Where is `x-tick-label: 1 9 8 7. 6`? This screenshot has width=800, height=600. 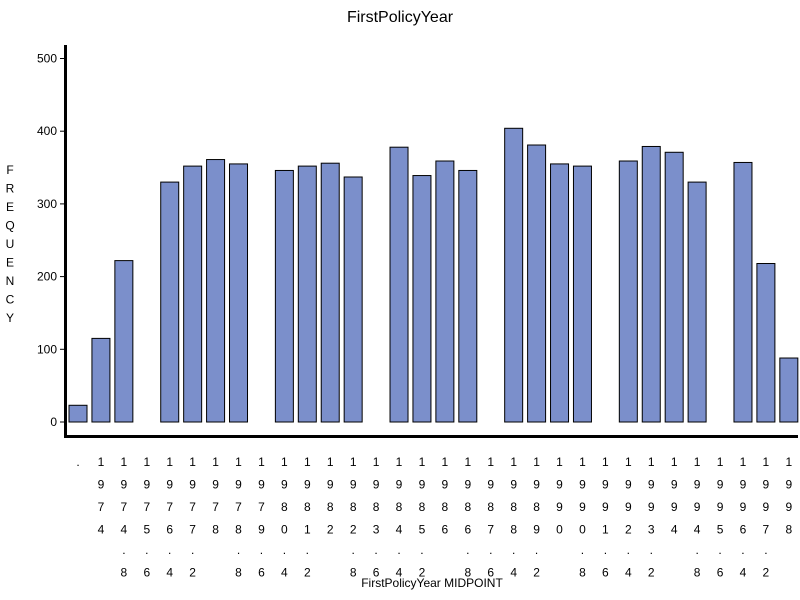 x-tick-label: 1 9 8 7. 6 is located at coordinates (490, 517).